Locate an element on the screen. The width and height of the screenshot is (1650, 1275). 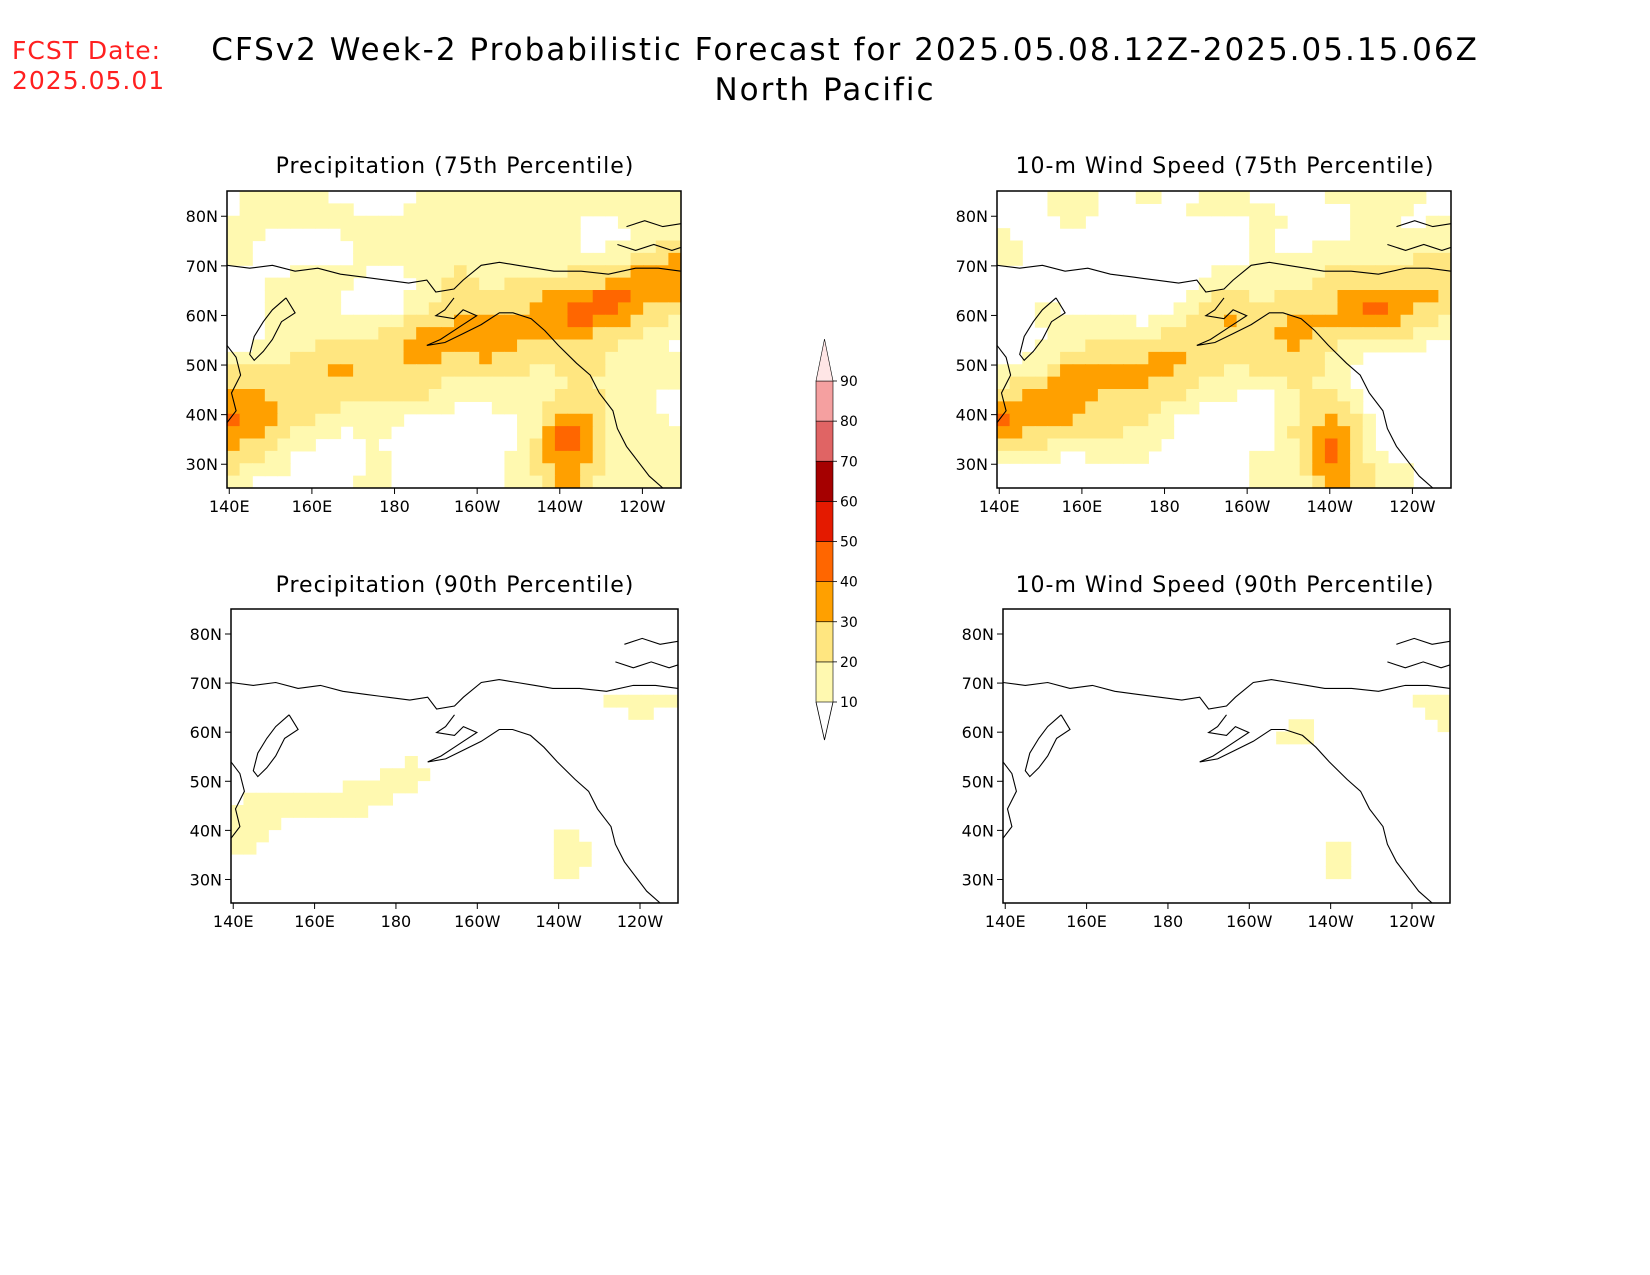
w75-lat-tick: 70N is located at coordinates (972, 266).